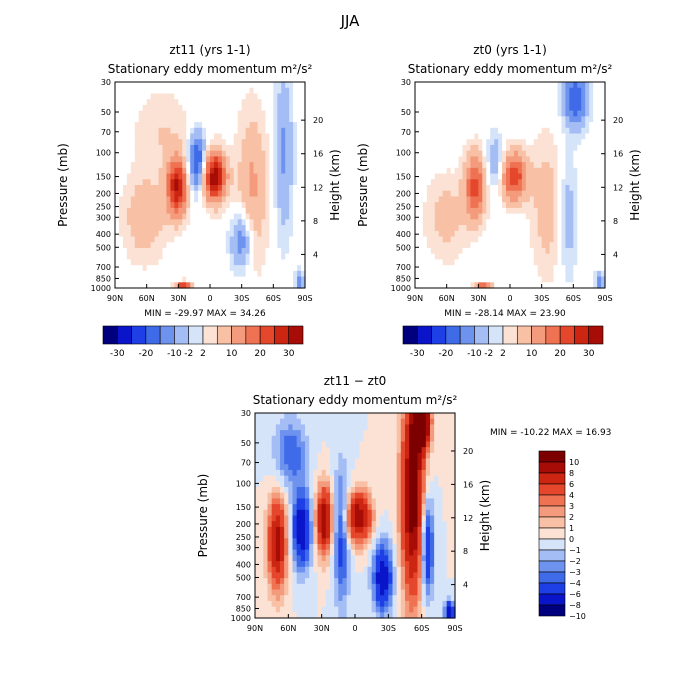 This screenshot has height=700, width=700. I want to click on y2-tick-label: 12, so click(318, 187).